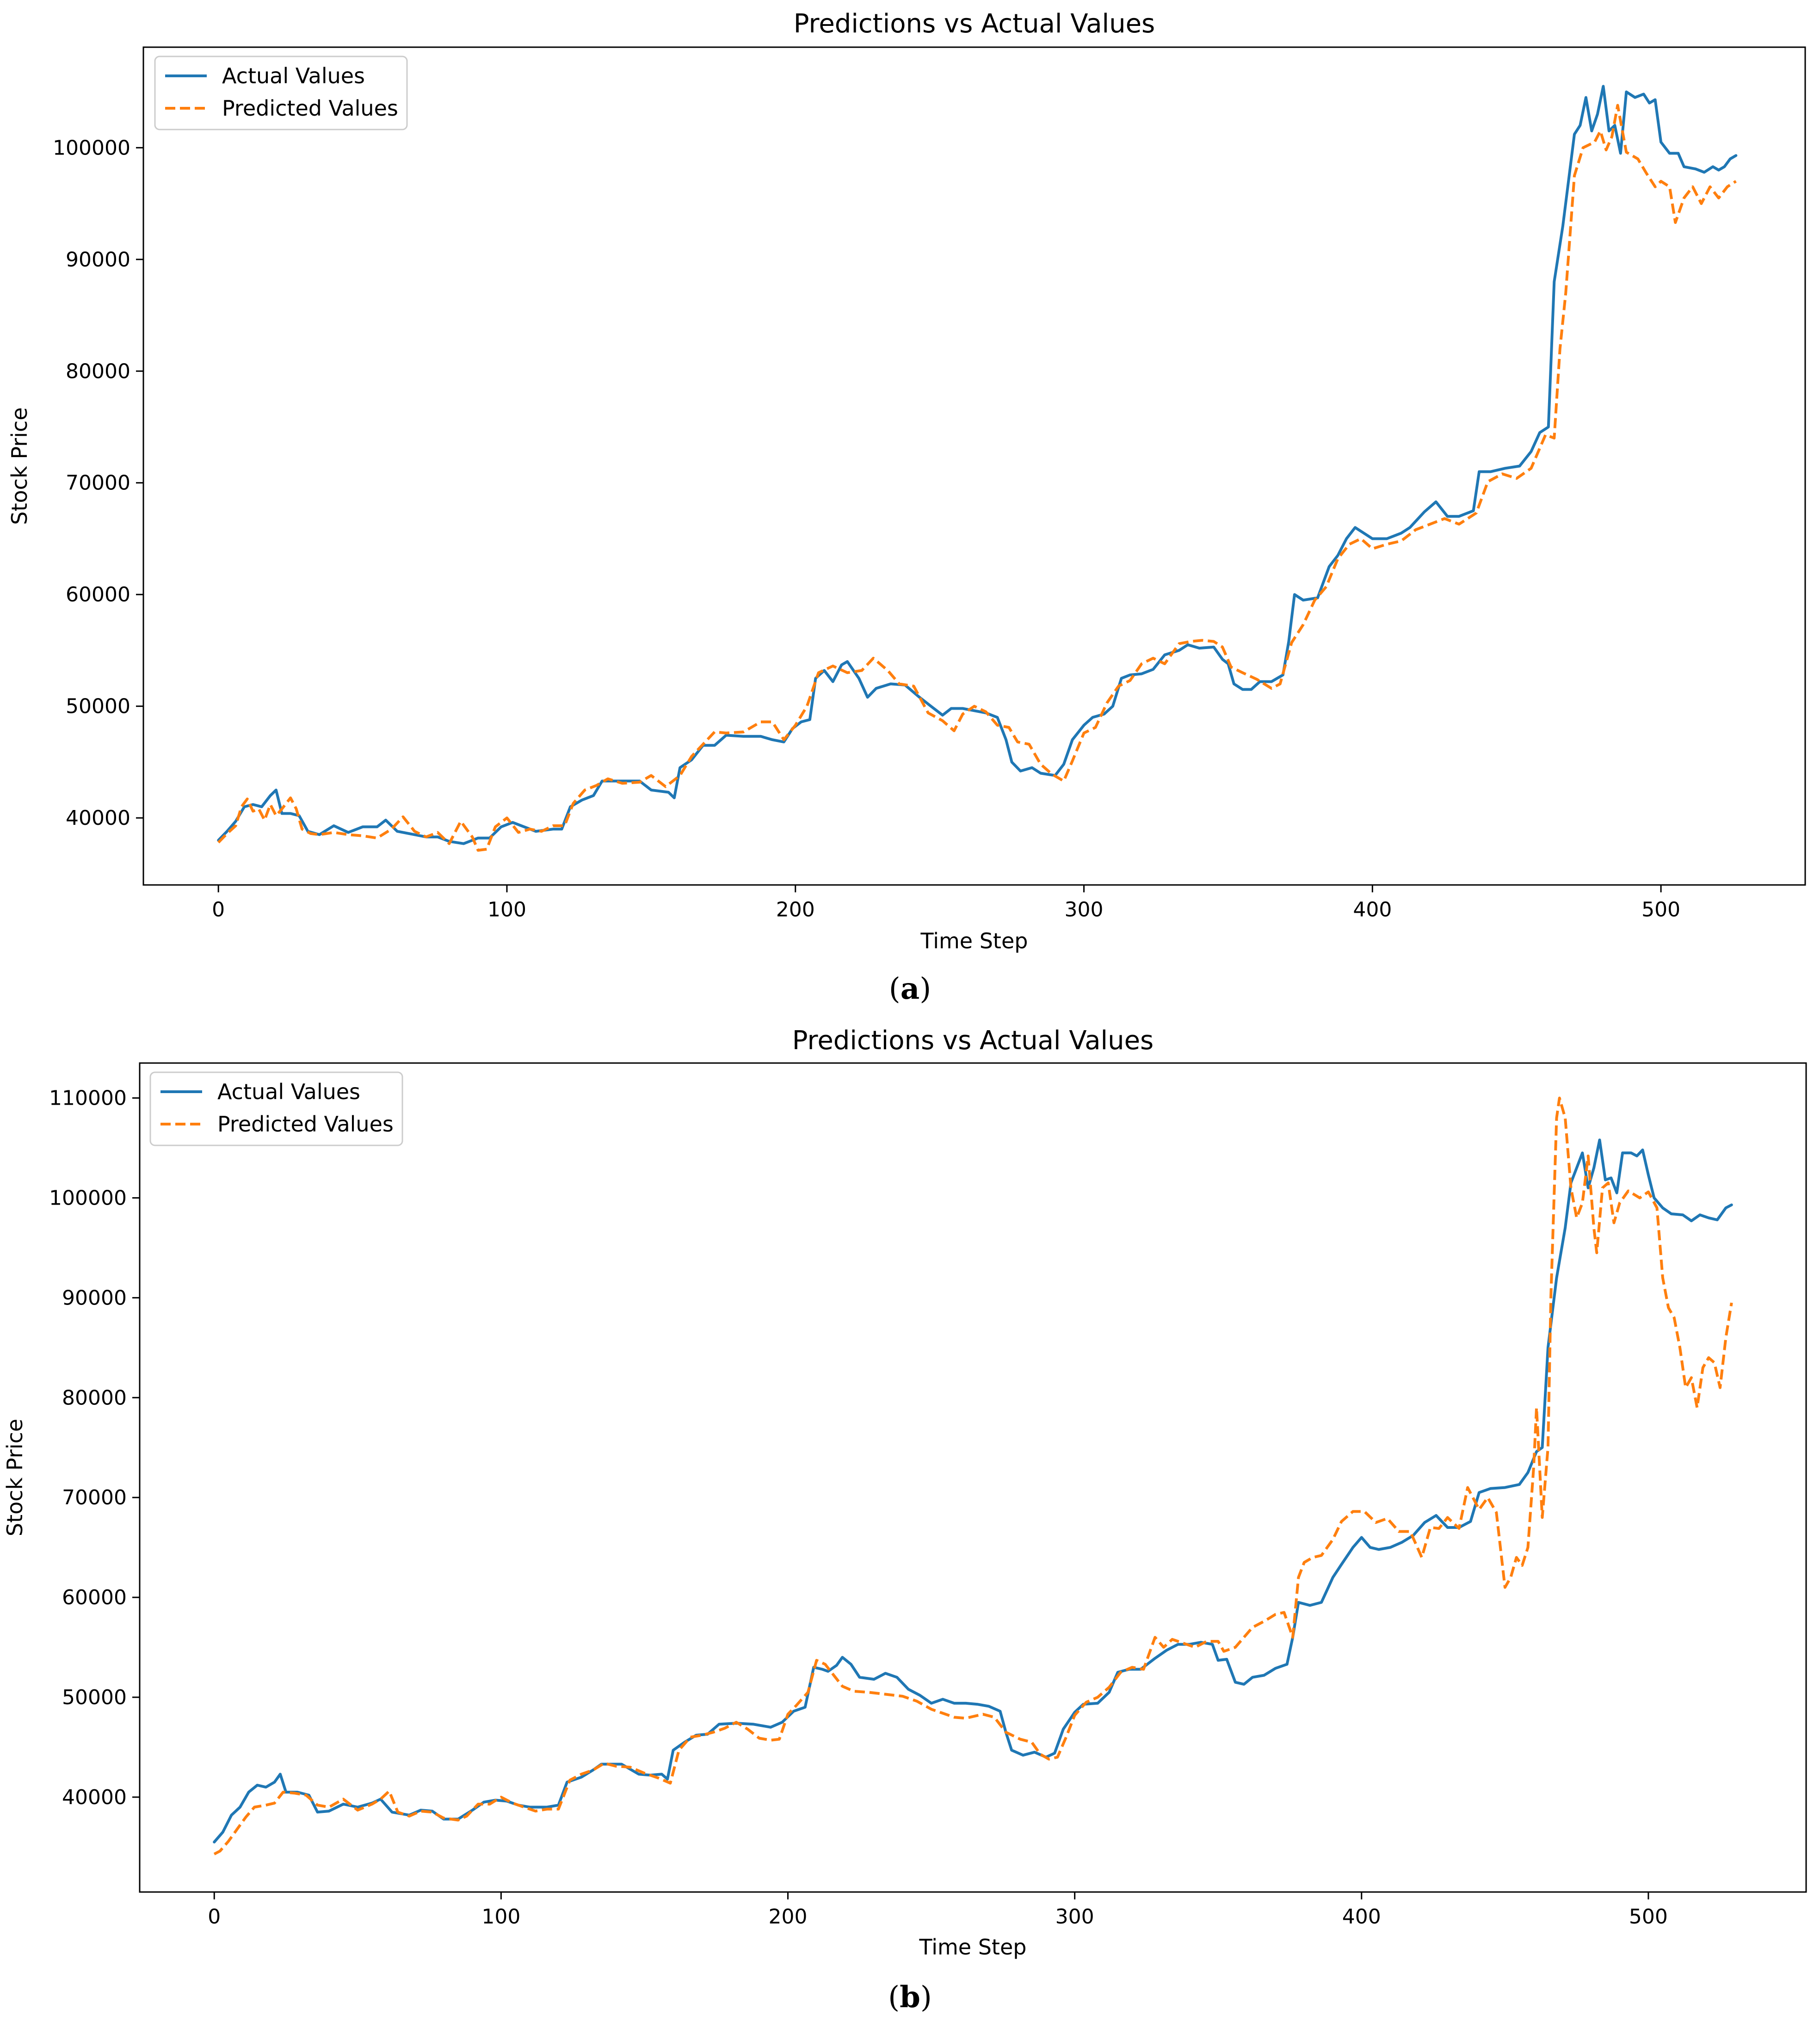 This screenshot has width=1820, height=2022. I want to click on caption-b: (b), so click(910, 1997).